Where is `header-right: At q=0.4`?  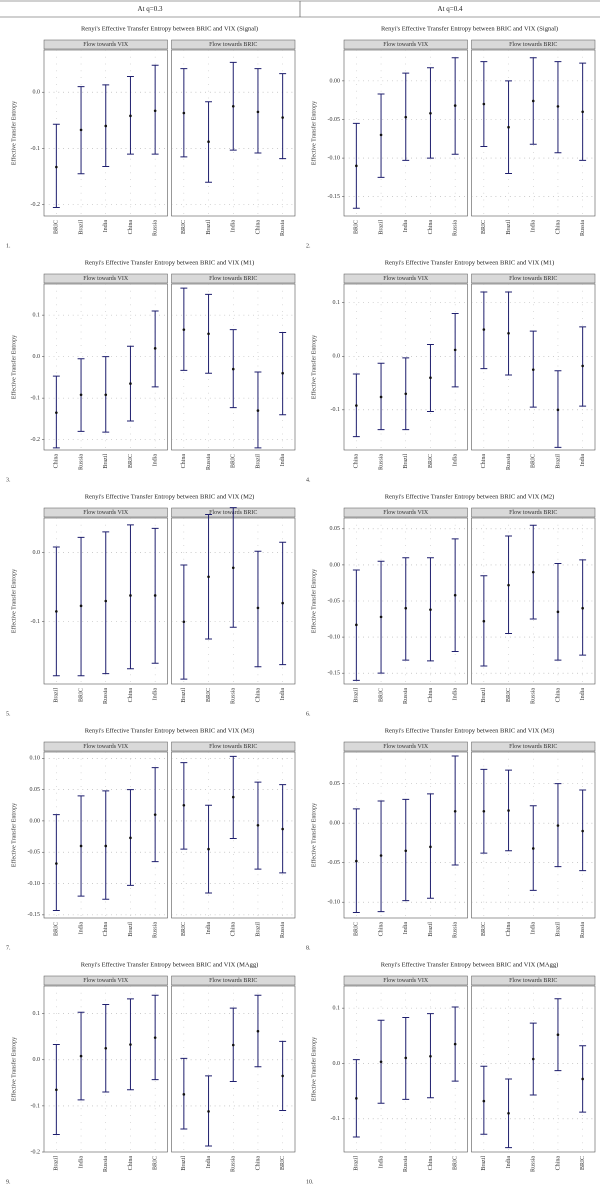
header-right: At q=0.4 is located at coordinates (450, 9).